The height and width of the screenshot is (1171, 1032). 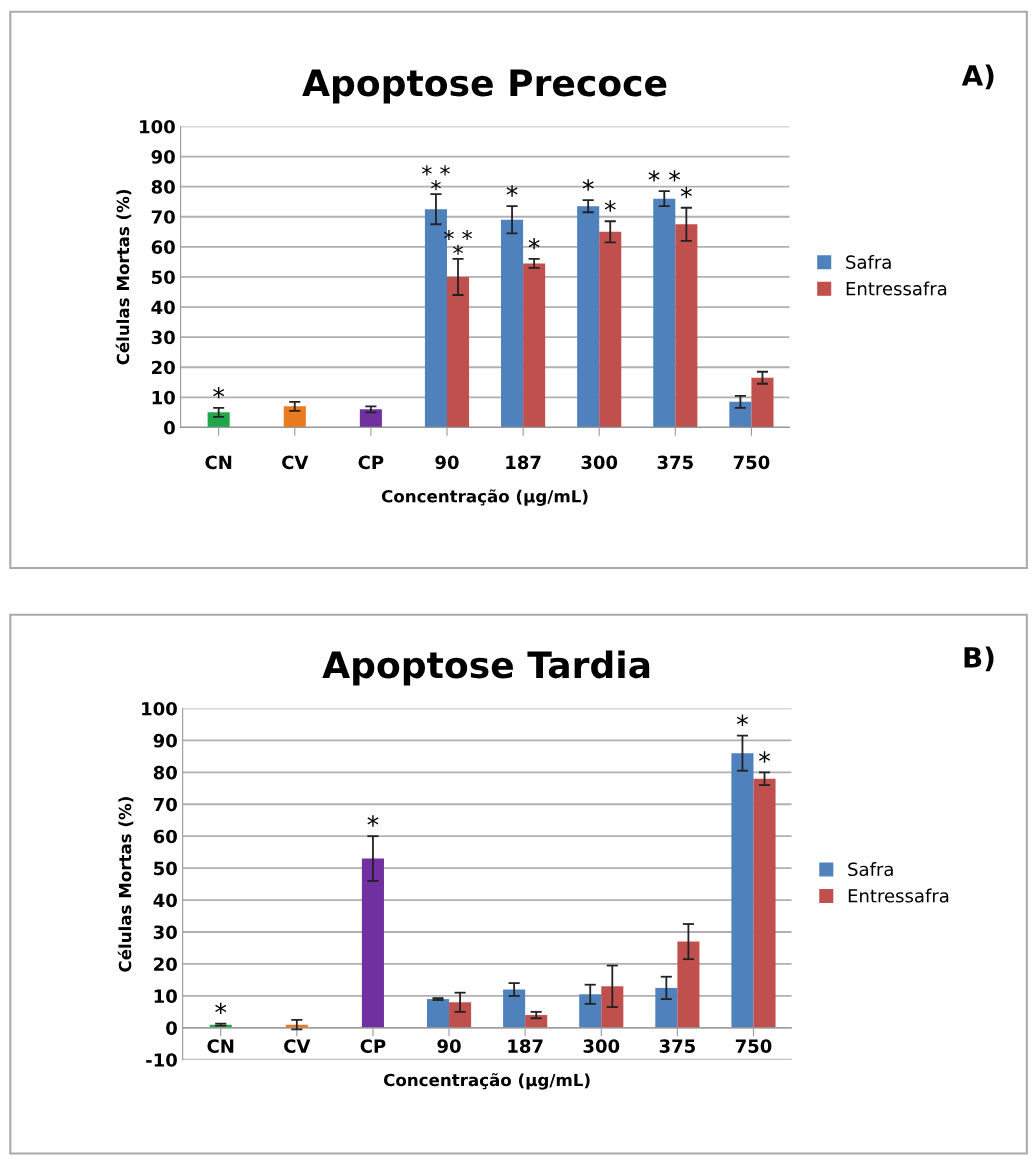 What do you see at coordinates (977, 77) in the screenshot?
I see `text: A)` at bounding box center [977, 77].